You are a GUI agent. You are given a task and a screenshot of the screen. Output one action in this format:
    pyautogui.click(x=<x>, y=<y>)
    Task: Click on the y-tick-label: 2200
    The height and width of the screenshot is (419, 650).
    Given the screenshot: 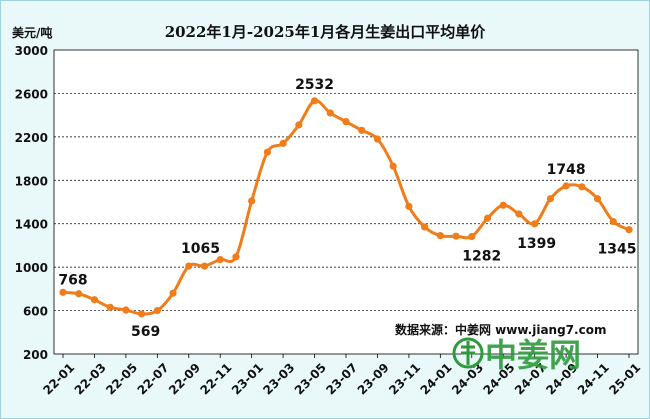 What is the action you would take?
    pyautogui.click(x=31, y=138)
    